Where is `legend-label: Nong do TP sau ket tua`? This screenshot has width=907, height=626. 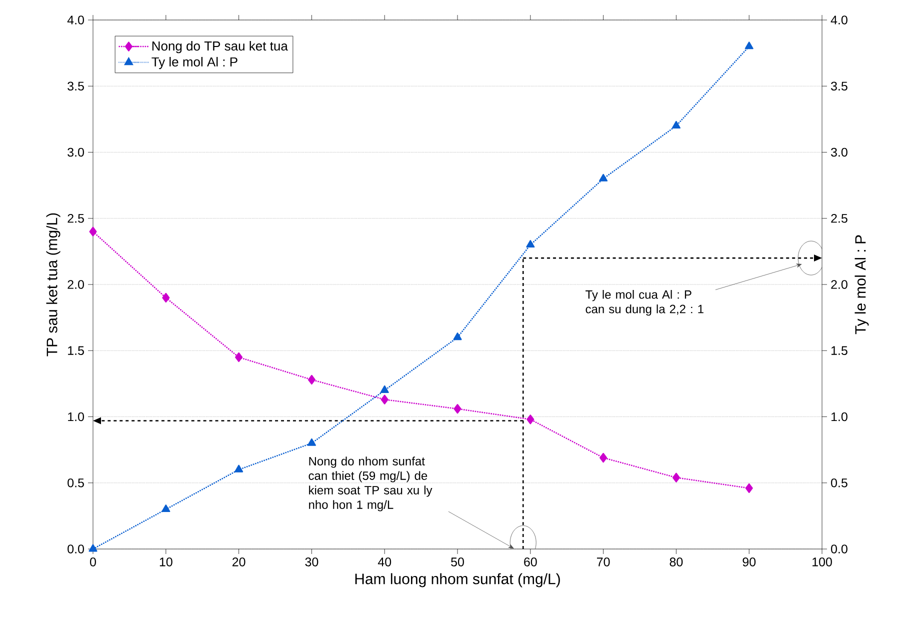 legend-label: Nong do TP sau ket tua is located at coordinates (220, 47).